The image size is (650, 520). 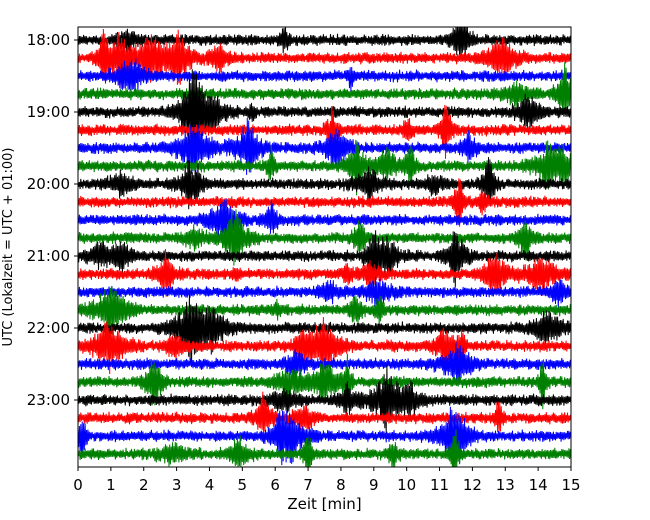 What do you see at coordinates (374, 485) in the screenshot?
I see `x-tick-label: 9` at bounding box center [374, 485].